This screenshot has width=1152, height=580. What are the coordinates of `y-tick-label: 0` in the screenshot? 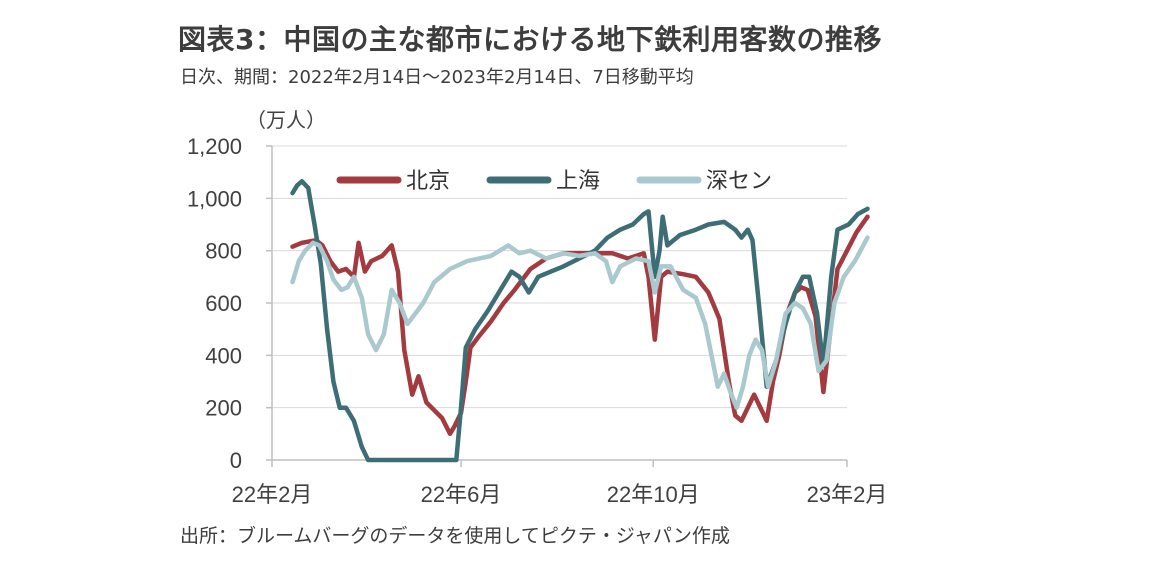 It's located at (236, 460).